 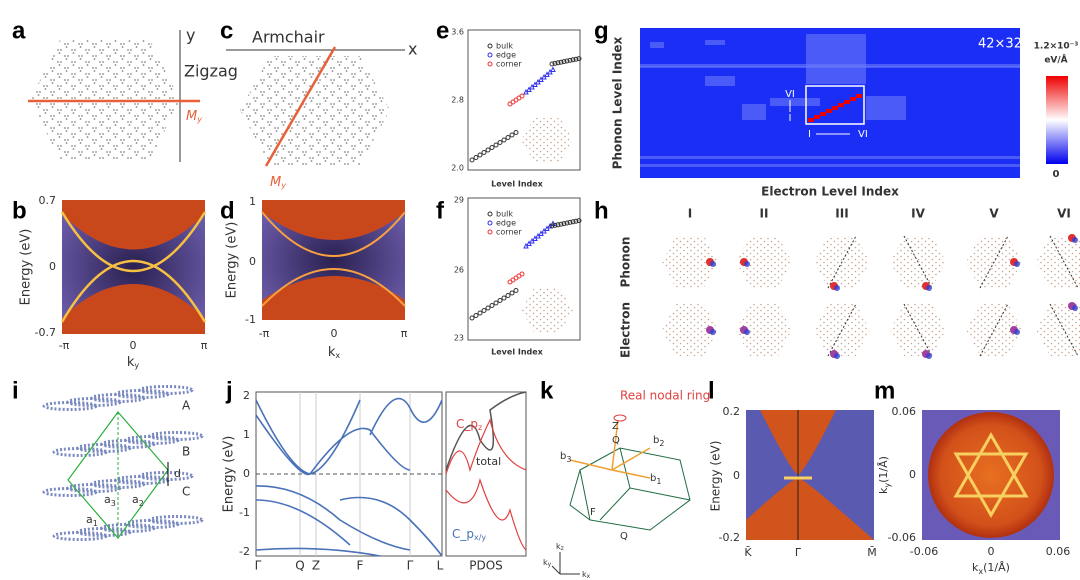 I want to click on label: d, so click(x=177, y=473).